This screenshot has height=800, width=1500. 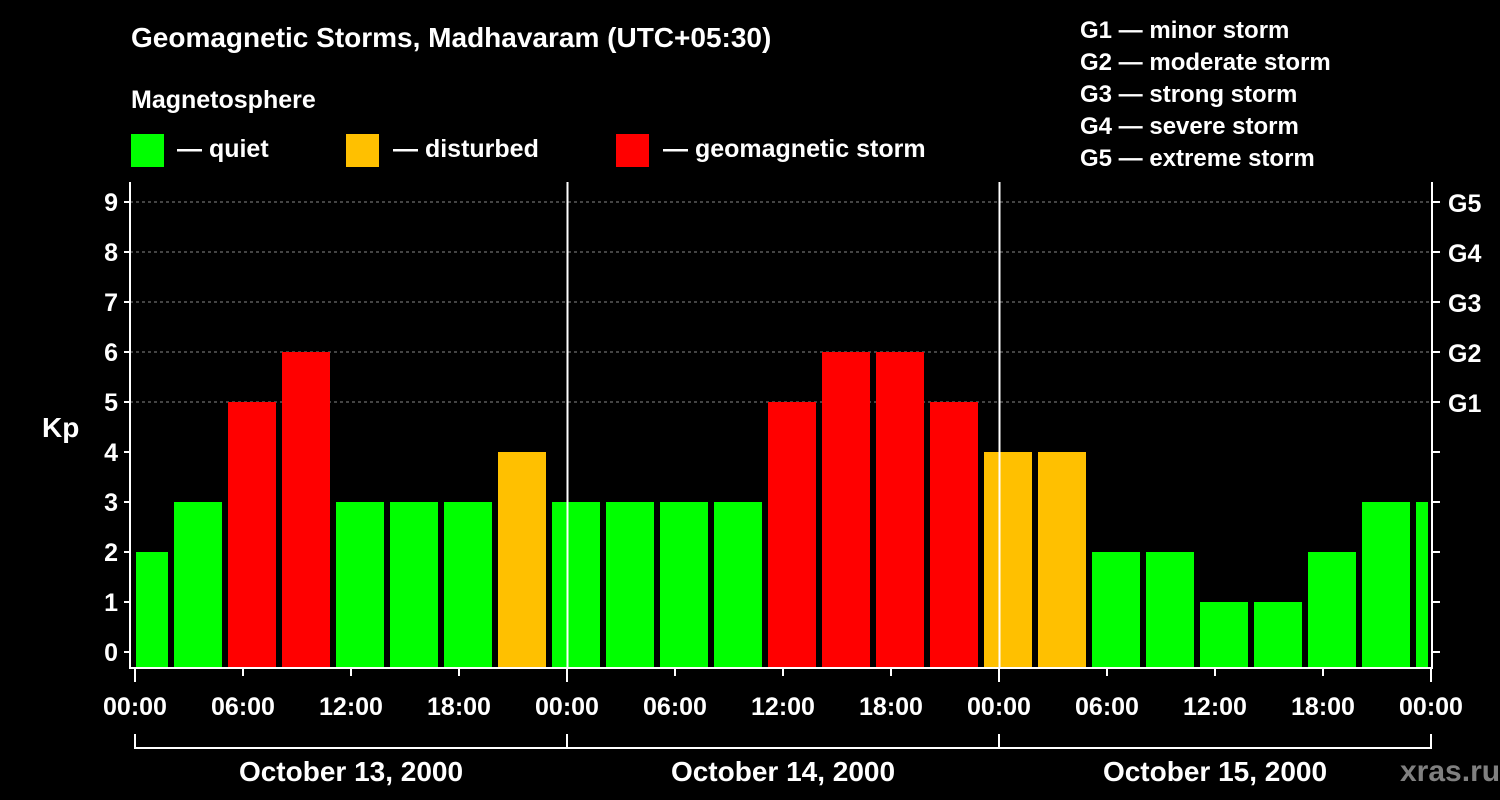 What do you see at coordinates (111, 603) in the screenshot?
I see `y-tick-label: 1` at bounding box center [111, 603].